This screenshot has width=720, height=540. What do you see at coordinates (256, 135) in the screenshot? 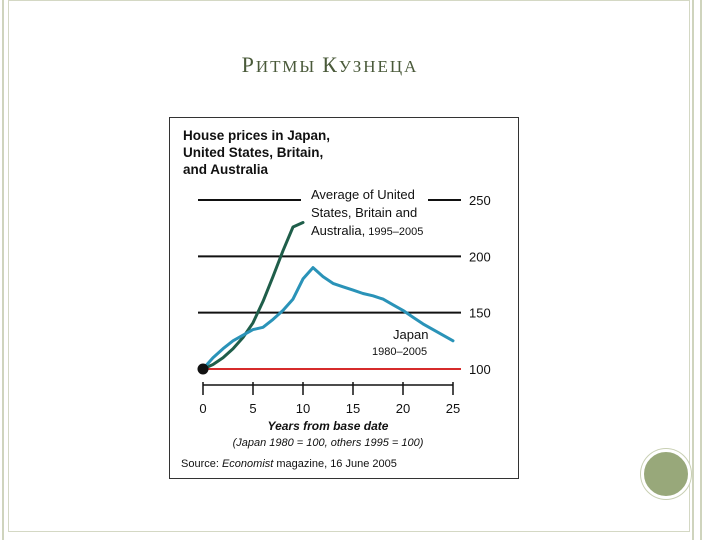
I see `chart-title-line: House prices in Japan,` at bounding box center [256, 135].